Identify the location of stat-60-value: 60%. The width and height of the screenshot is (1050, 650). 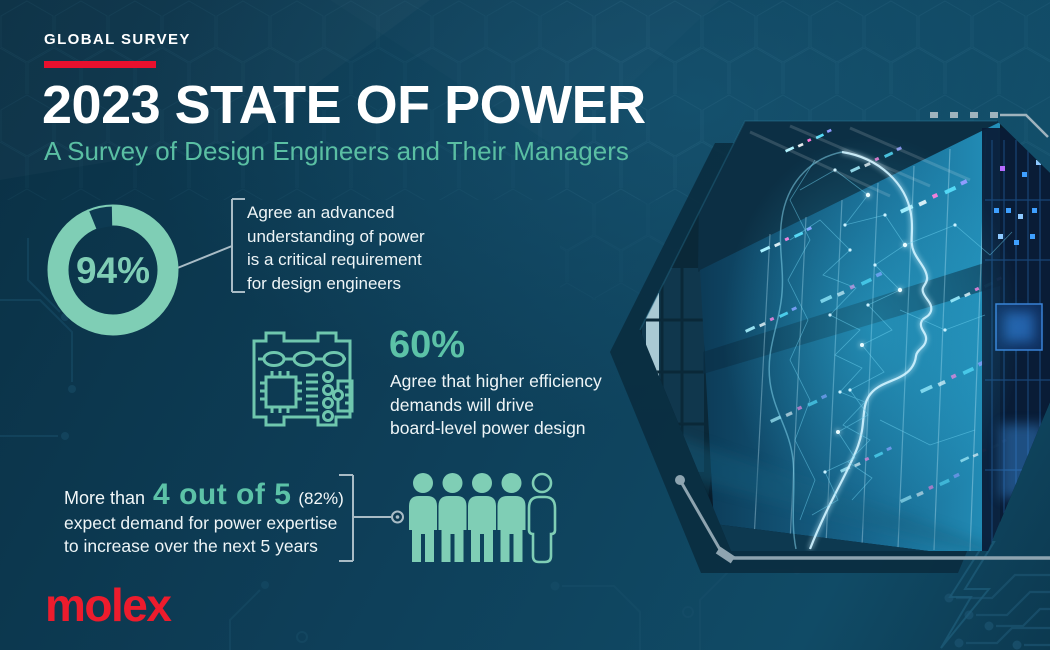
(427, 345).